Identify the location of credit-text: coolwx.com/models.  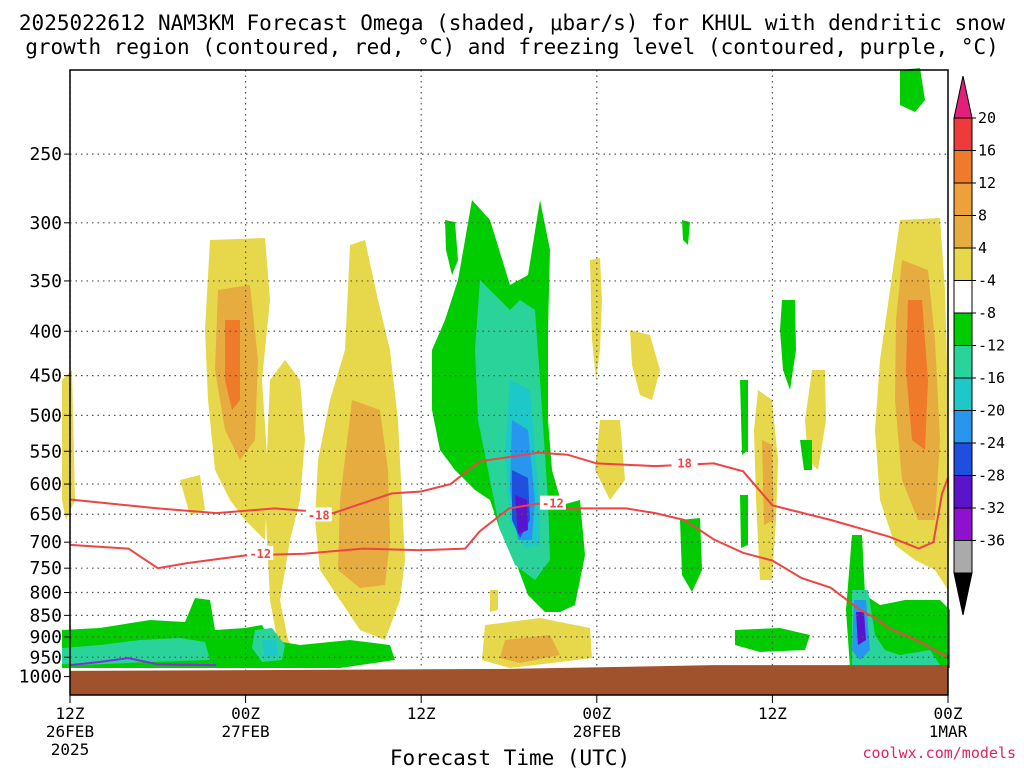
(939, 753).